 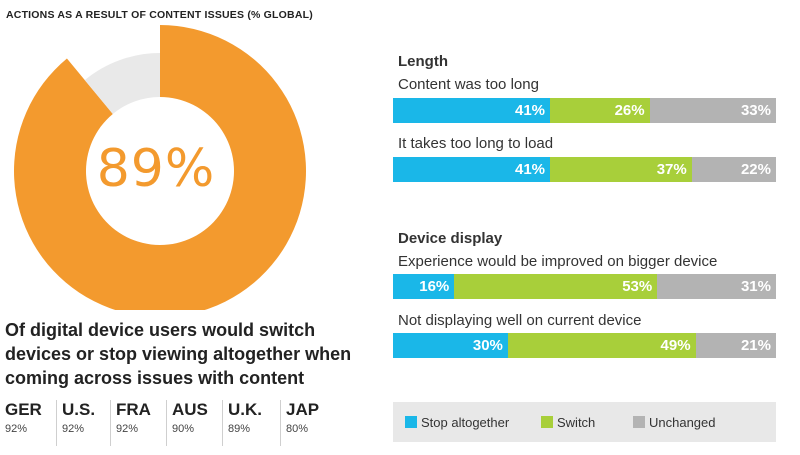 I want to click on bar-segment-switch: 26%, so click(x=600, y=110).